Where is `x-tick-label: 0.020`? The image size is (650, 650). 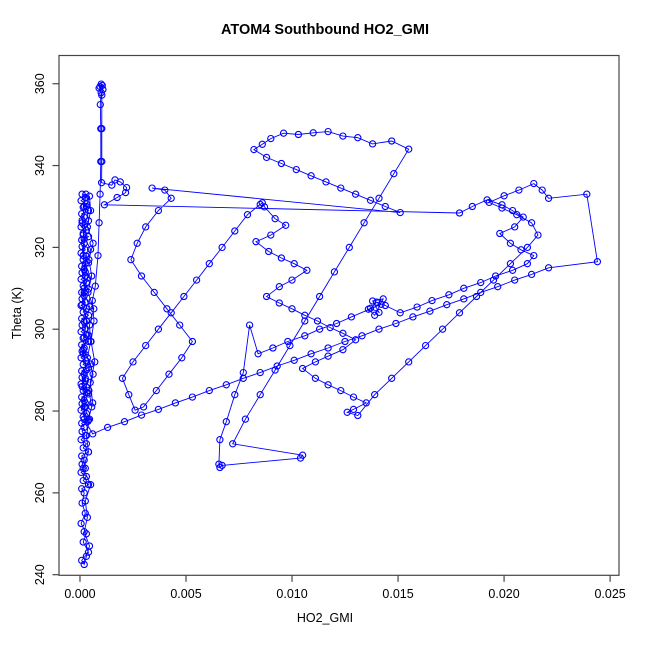
x-tick-label: 0.020 is located at coordinates (503, 594).